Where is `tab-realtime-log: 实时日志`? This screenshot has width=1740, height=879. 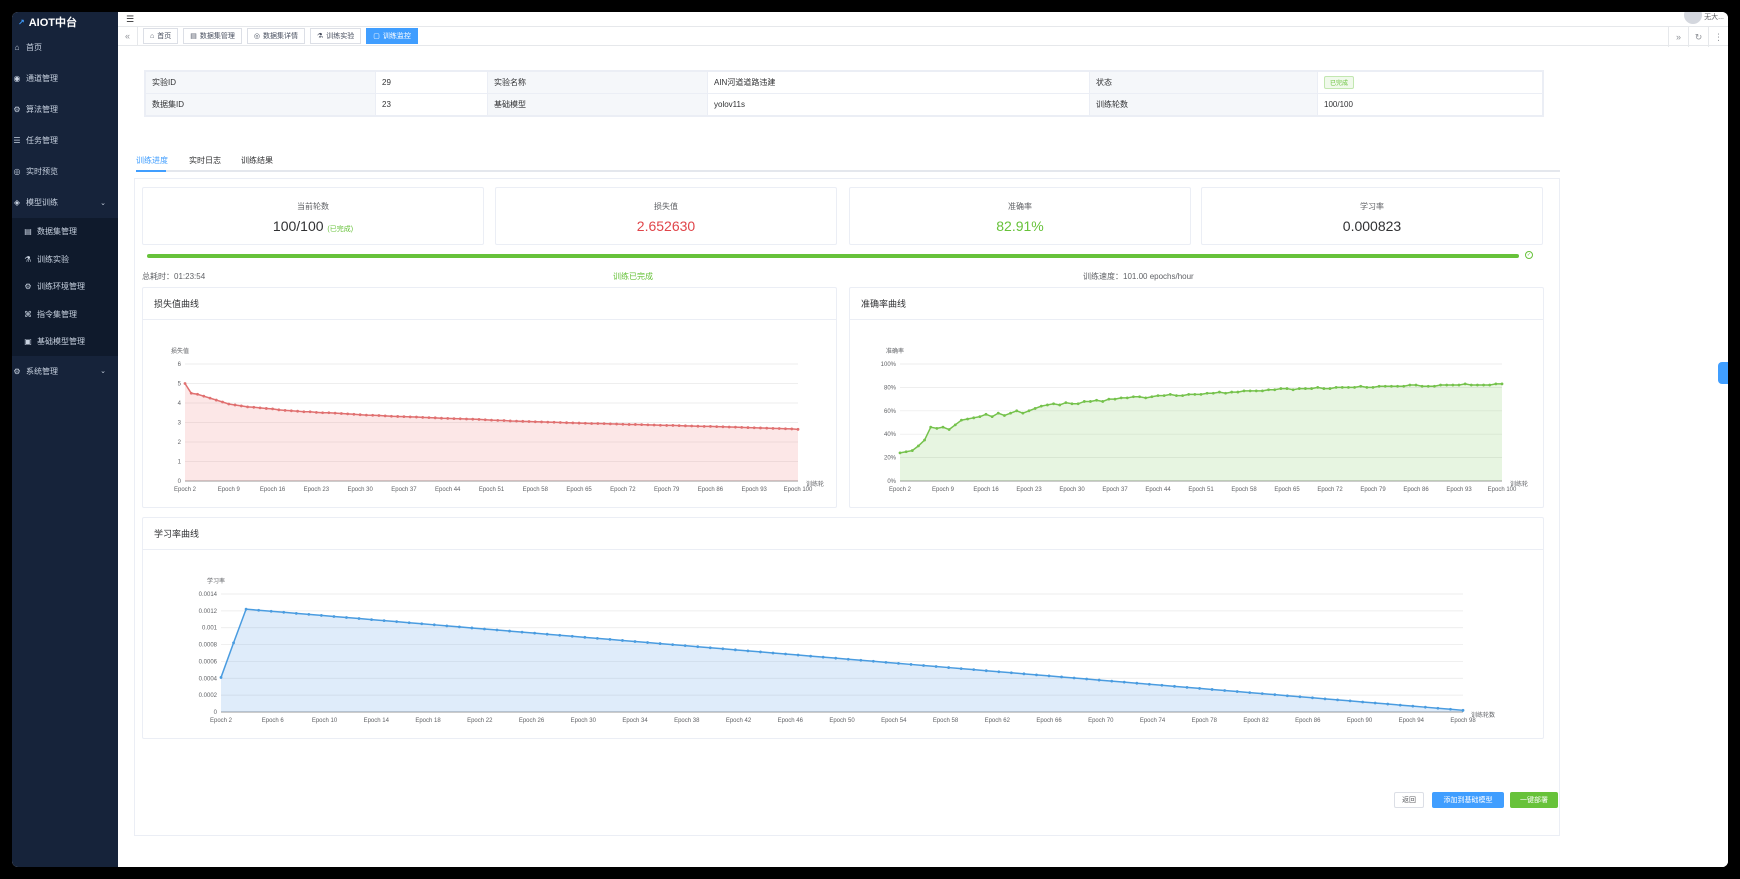
tab-realtime-log: 实时日志 is located at coordinates (205, 160).